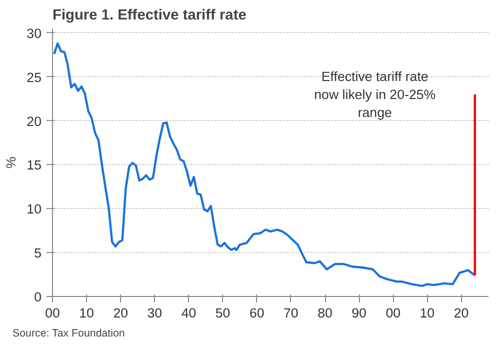 Image resolution: width=500 pixels, height=344 pixels. Describe the element at coordinates (154, 313) in the screenshot. I see `x-tick-label: 30` at that location.